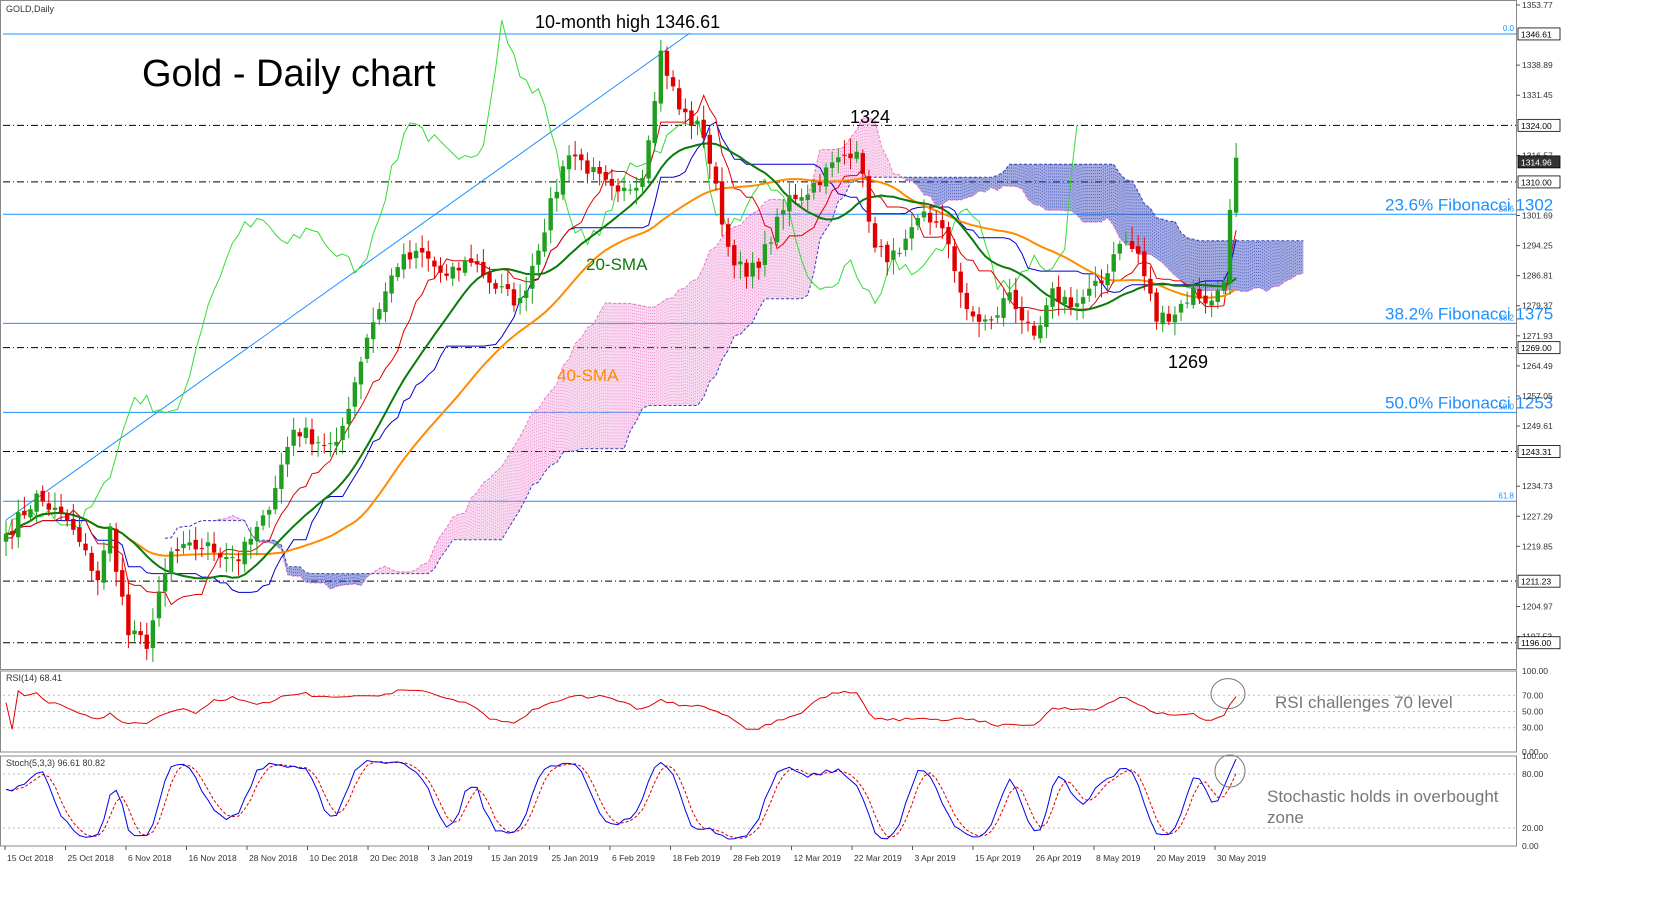  Describe the element at coordinates (1536, 126) in the screenshot. I see `price-marker-label: 1324.00` at that location.